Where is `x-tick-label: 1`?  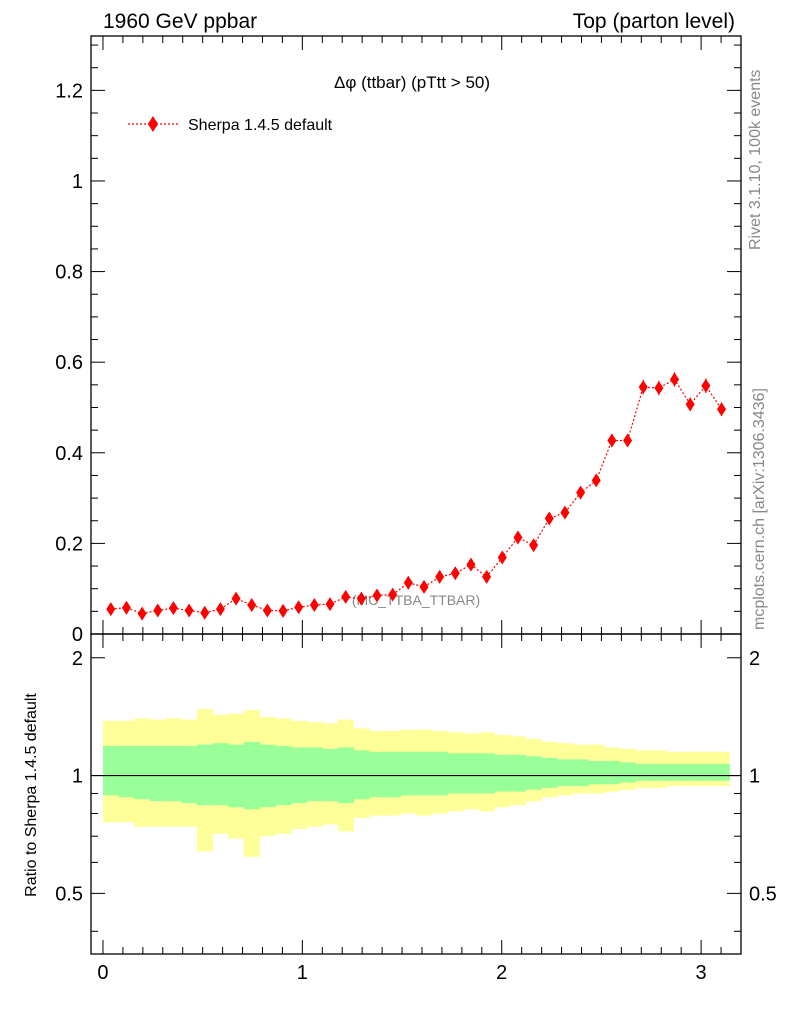
x-tick-label: 1 is located at coordinates (302, 973).